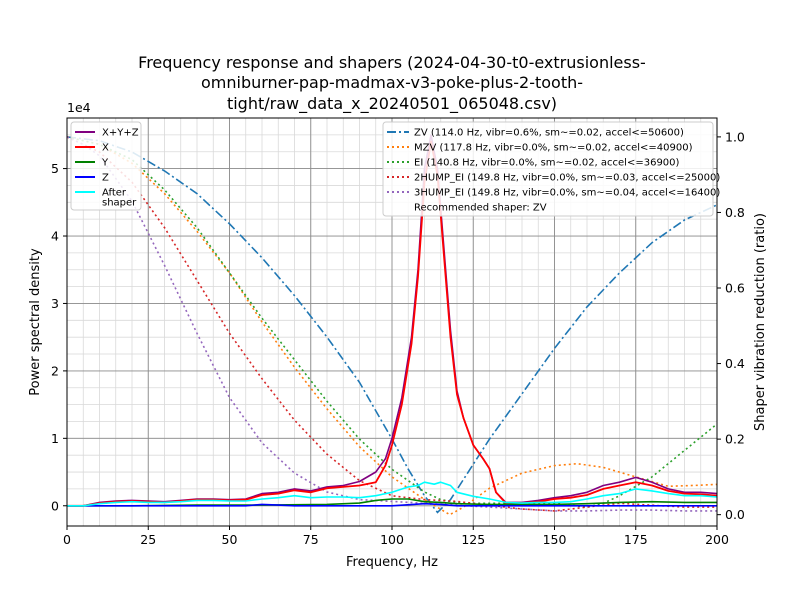 The height and width of the screenshot is (600, 800). I want to click on x-tick-label: 150, so click(555, 539).